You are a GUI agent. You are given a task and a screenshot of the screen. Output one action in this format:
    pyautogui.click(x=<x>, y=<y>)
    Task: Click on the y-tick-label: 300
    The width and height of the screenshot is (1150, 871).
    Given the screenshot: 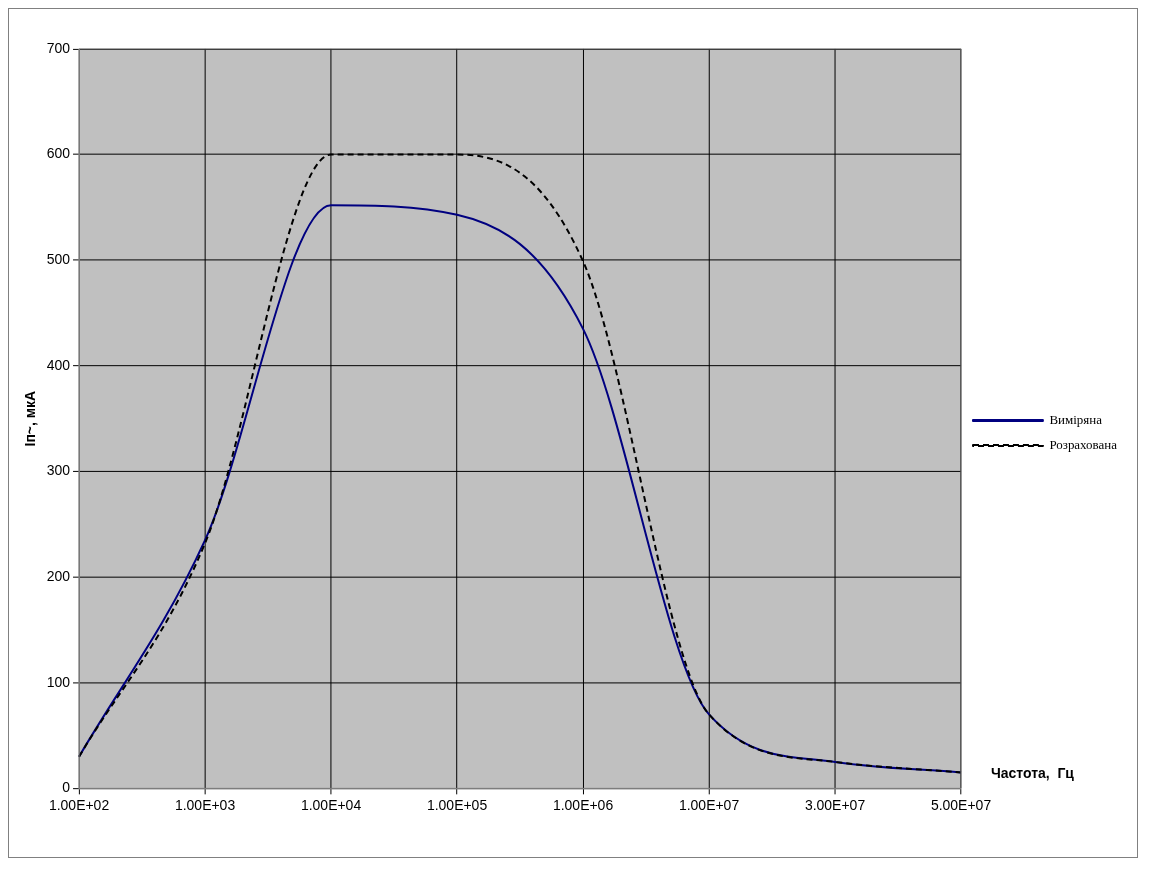 What is the action you would take?
    pyautogui.click(x=58, y=470)
    